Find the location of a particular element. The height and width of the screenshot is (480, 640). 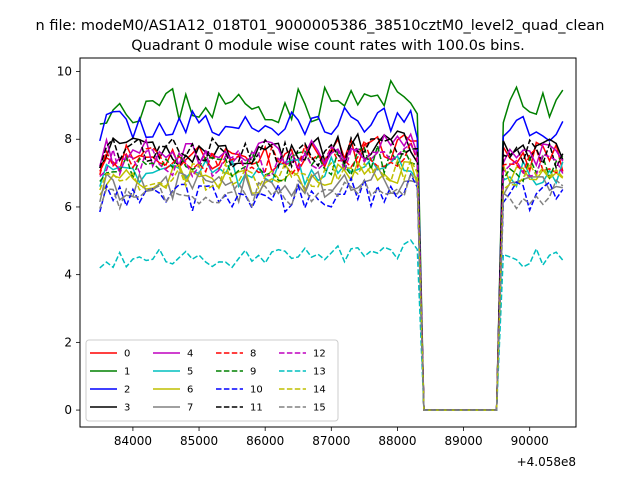

y-tick-label: 2 is located at coordinates (68, 342).